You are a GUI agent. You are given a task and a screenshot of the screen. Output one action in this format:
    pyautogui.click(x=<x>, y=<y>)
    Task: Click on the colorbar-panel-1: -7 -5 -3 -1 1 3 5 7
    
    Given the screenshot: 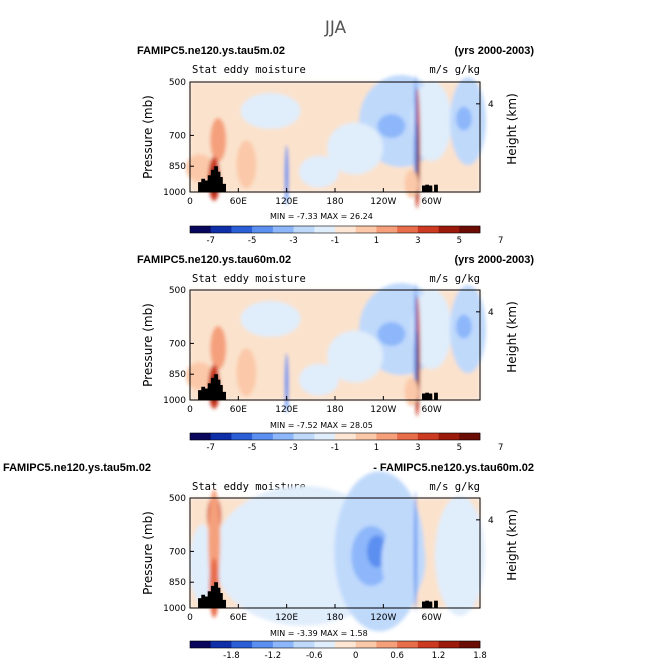 What is the action you would take?
    pyautogui.click(x=346, y=235)
    